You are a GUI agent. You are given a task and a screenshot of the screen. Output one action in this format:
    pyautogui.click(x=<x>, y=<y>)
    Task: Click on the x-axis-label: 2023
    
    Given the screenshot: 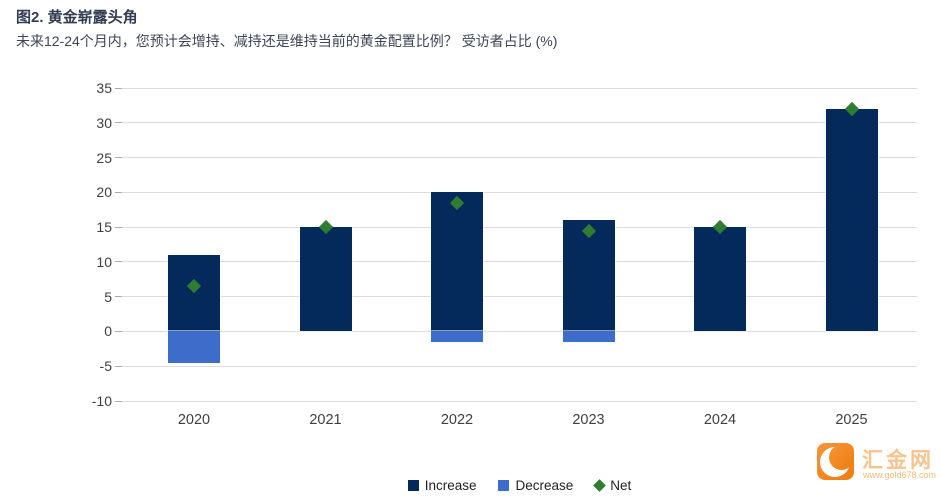 What is the action you would take?
    pyautogui.click(x=588, y=420)
    